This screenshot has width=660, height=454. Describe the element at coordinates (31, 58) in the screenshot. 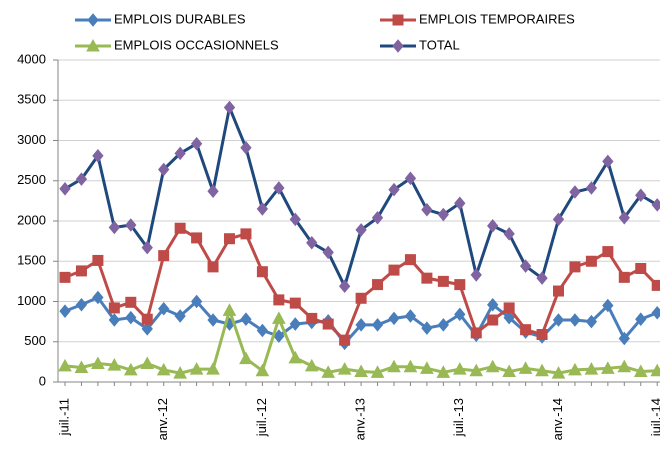

I see `y-tick-label: 4000` at that location.